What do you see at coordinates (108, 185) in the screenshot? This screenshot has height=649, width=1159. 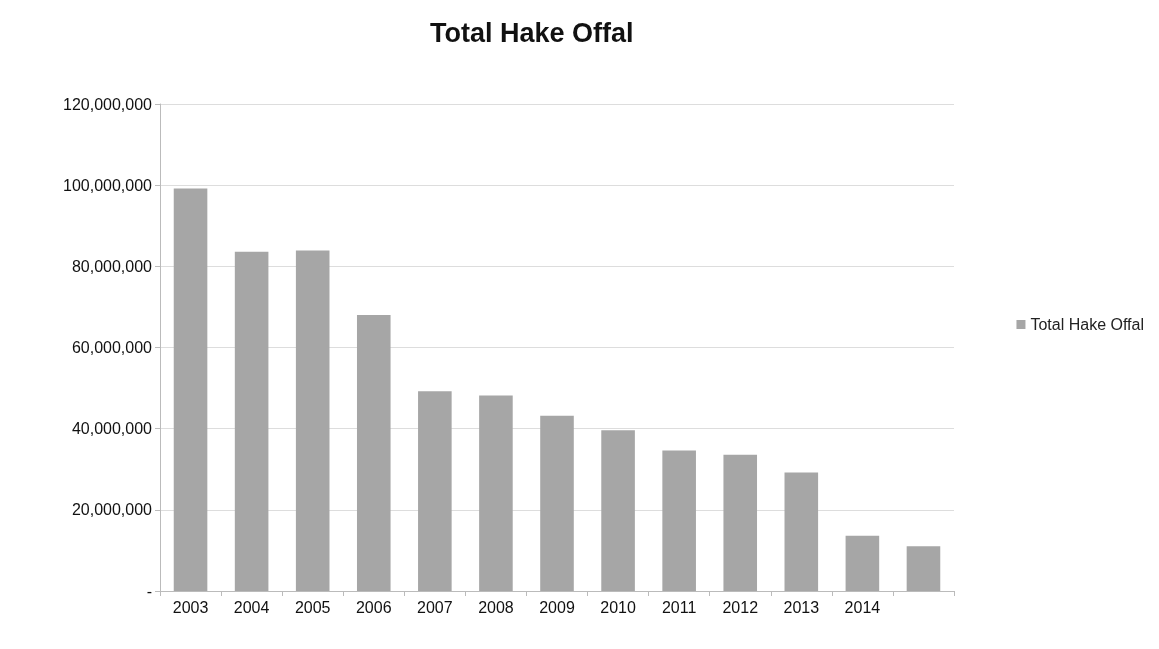 I see `y-tick-label: 100,000,000` at bounding box center [108, 185].